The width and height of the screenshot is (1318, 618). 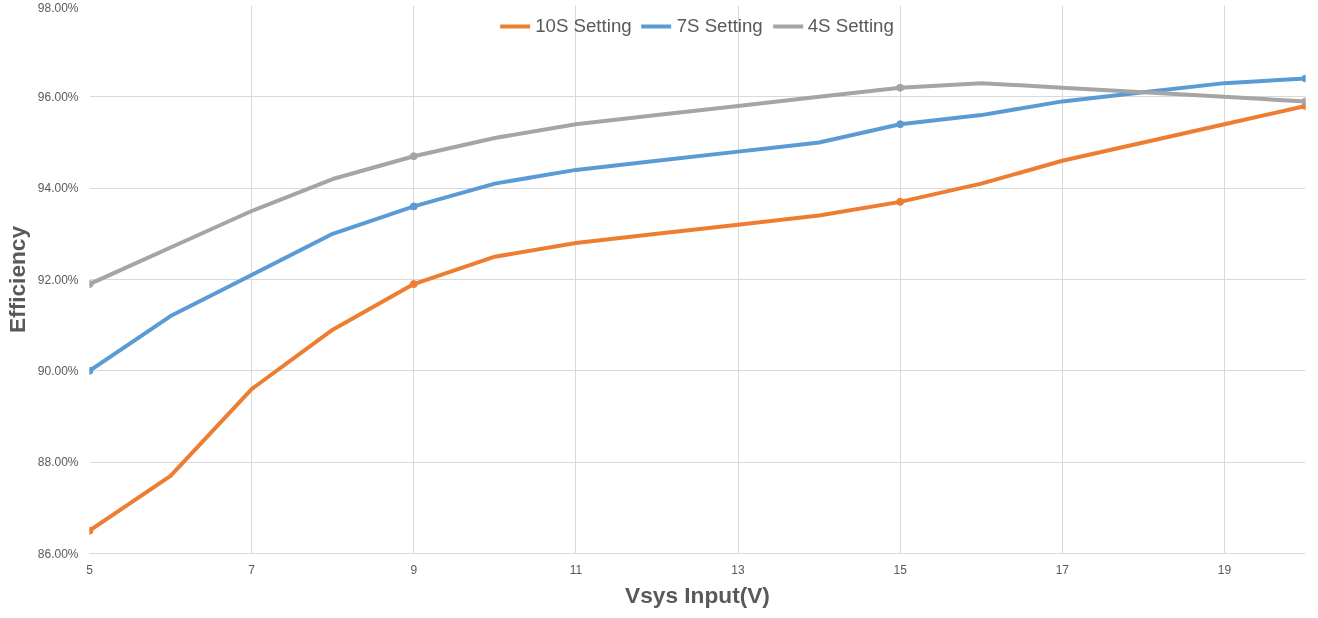 I want to click on x-tick-label: 15, so click(x=900, y=569).